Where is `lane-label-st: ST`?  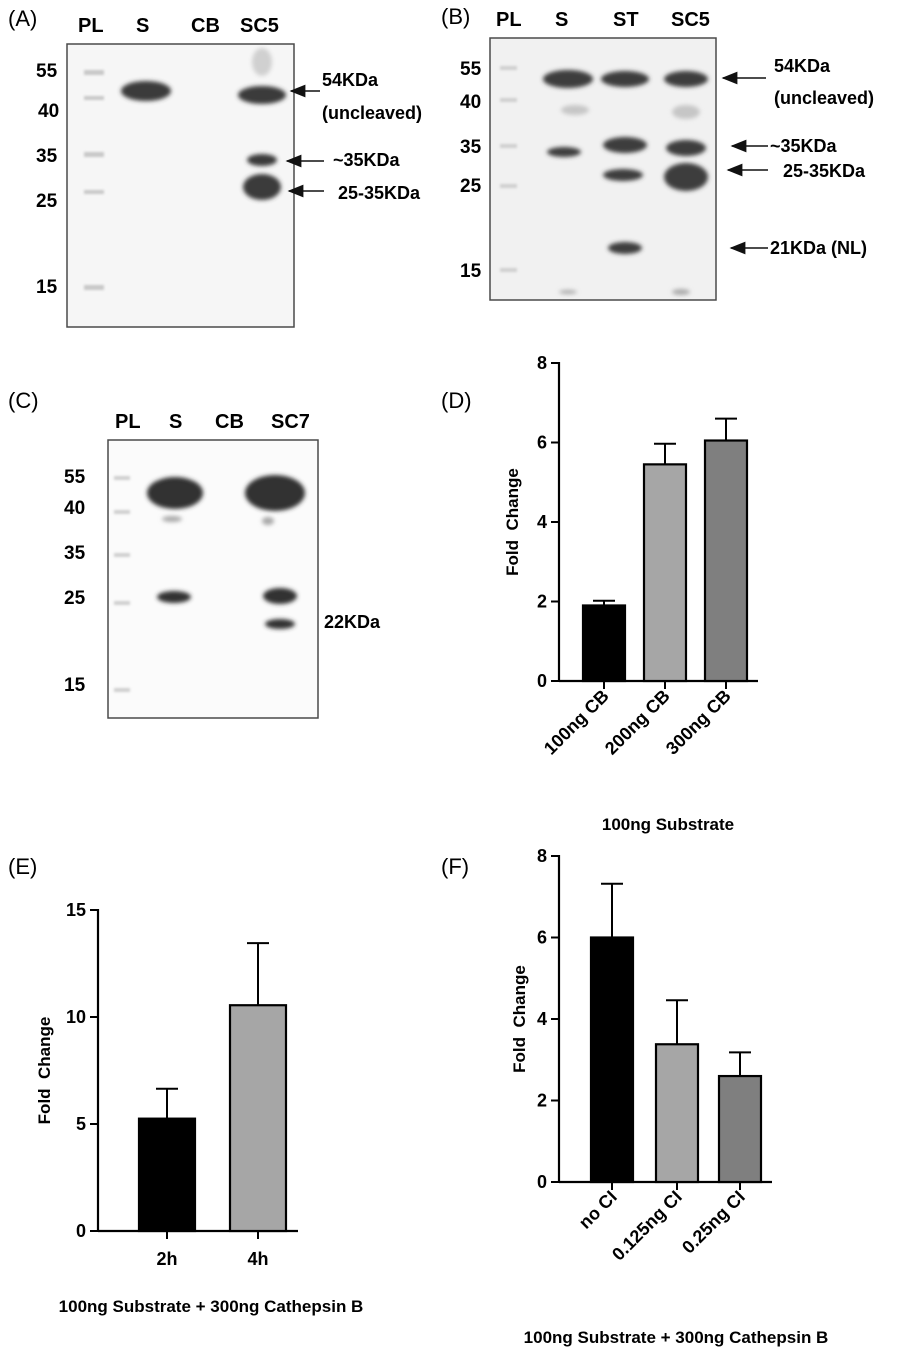
lane-label-st: ST is located at coordinates (626, 20).